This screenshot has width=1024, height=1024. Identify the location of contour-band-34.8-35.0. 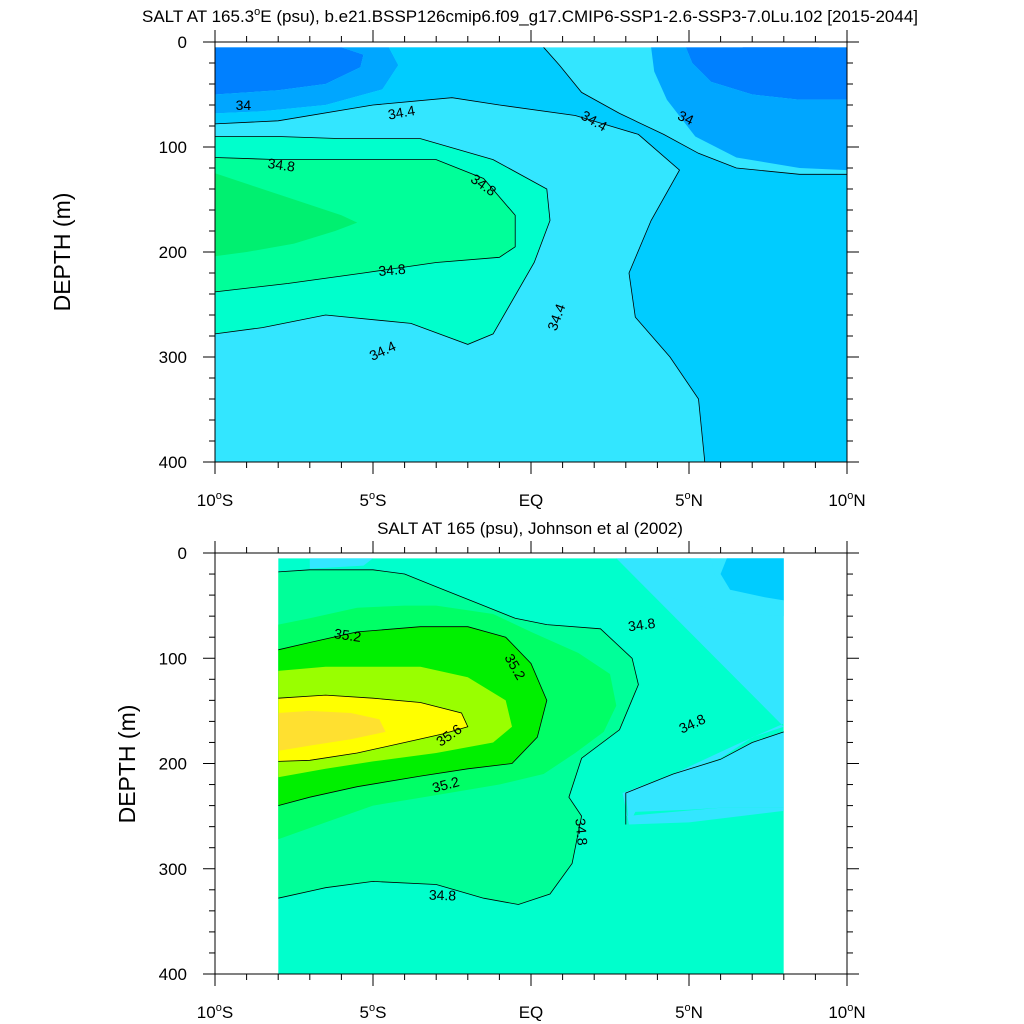
(365, 224).